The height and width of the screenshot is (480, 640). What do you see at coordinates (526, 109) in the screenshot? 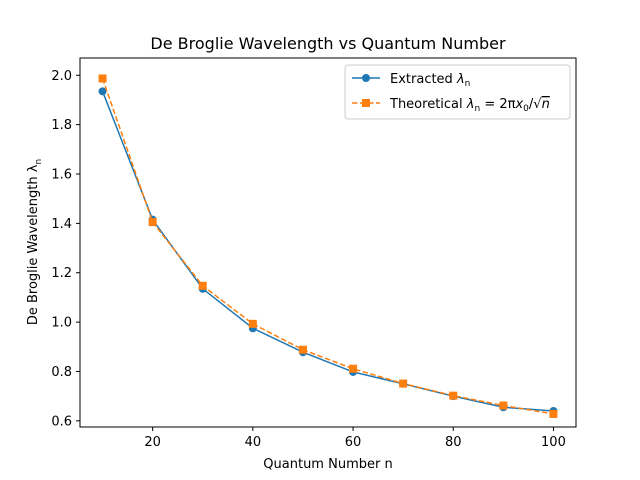
I see `legend-theoretical-sub-0: 0` at bounding box center [526, 109].